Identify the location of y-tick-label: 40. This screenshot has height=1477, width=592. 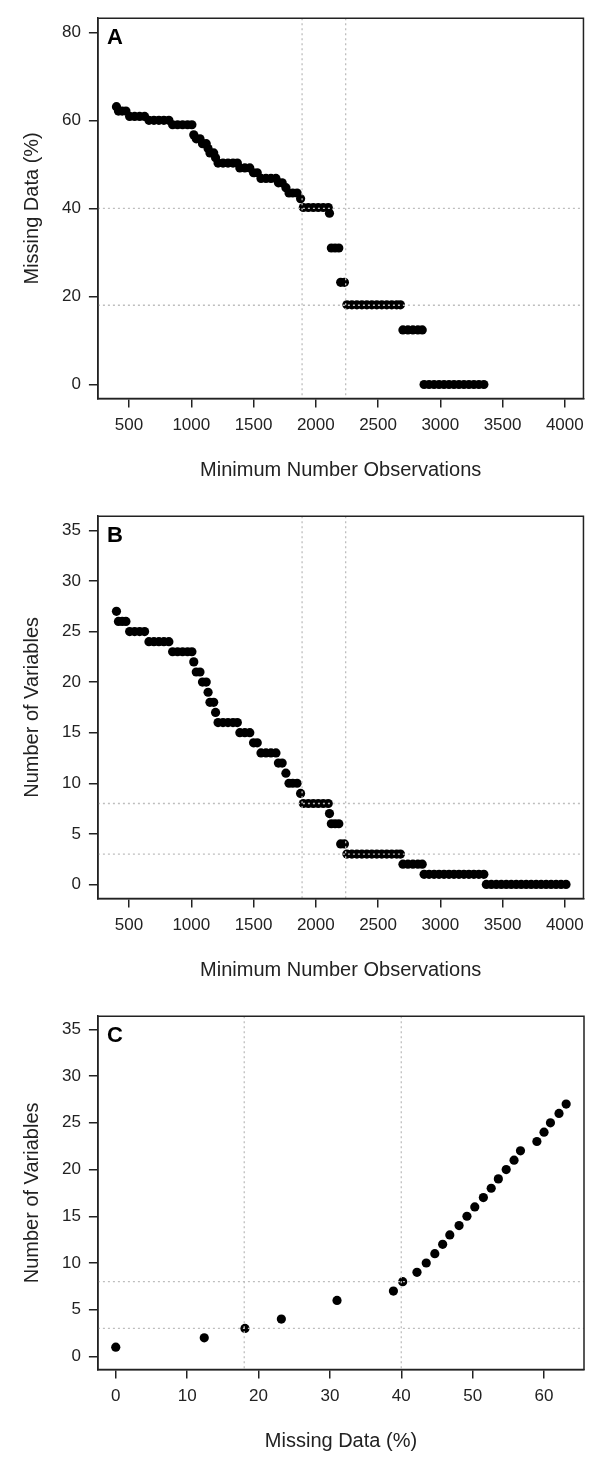
(71, 208).